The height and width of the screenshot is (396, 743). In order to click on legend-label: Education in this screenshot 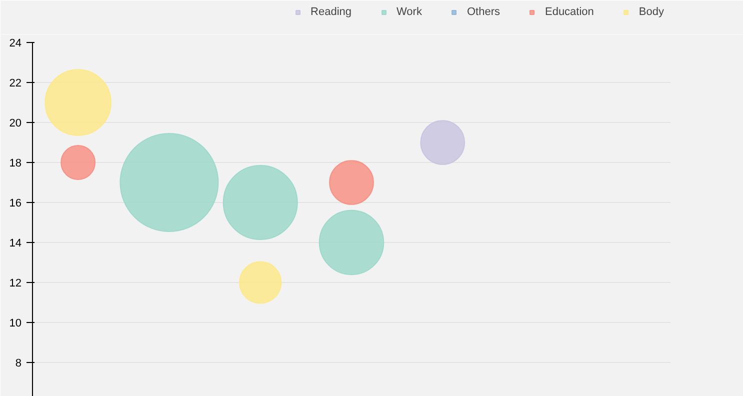, I will do `click(569, 12)`.